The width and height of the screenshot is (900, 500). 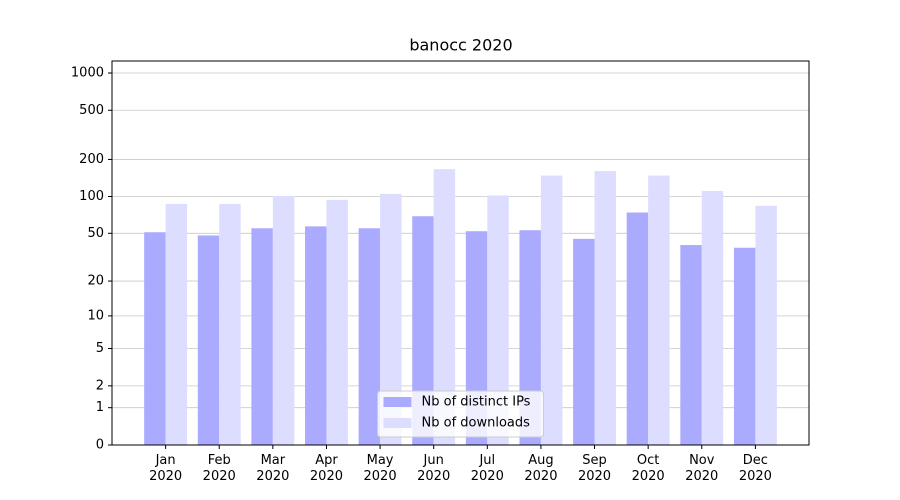 What do you see at coordinates (91, 196) in the screenshot?
I see `y-tick-label: 100` at bounding box center [91, 196].